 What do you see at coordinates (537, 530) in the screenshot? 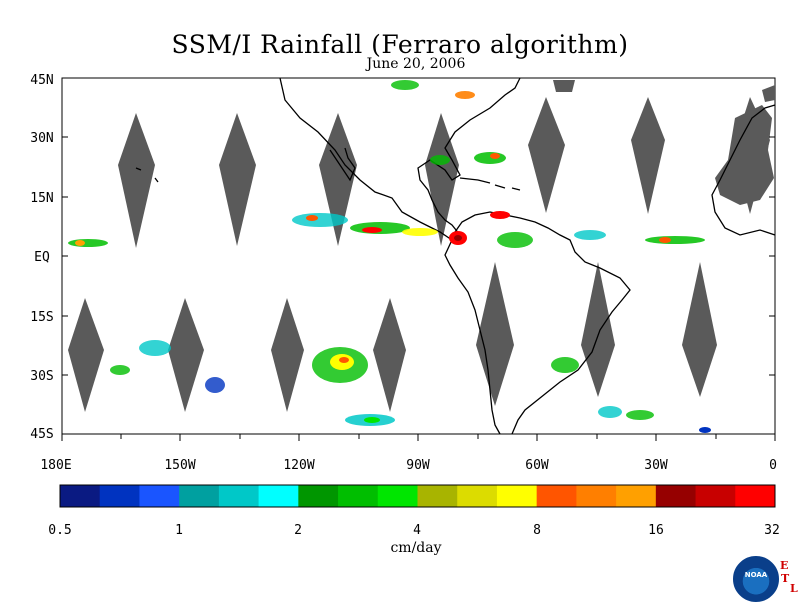
I see `colorbar-tick: 8` at bounding box center [537, 530].